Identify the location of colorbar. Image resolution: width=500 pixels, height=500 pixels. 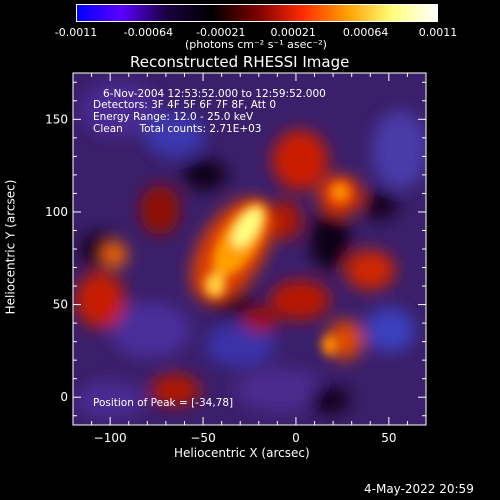
(257, 13).